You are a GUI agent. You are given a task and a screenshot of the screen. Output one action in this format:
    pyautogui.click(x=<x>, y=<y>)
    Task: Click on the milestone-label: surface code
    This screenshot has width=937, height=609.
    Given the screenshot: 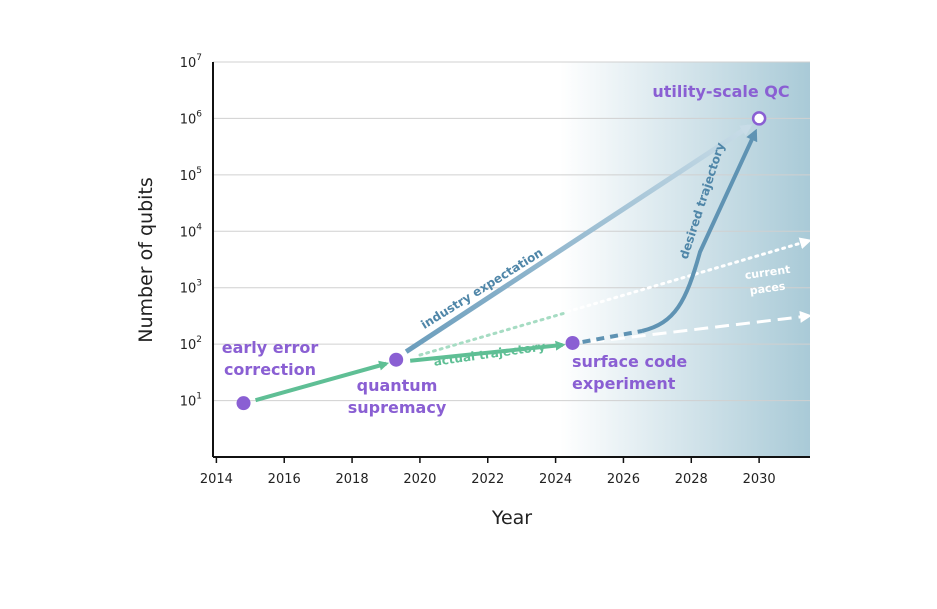 What is the action you would take?
    pyautogui.click(x=629, y=361)
    